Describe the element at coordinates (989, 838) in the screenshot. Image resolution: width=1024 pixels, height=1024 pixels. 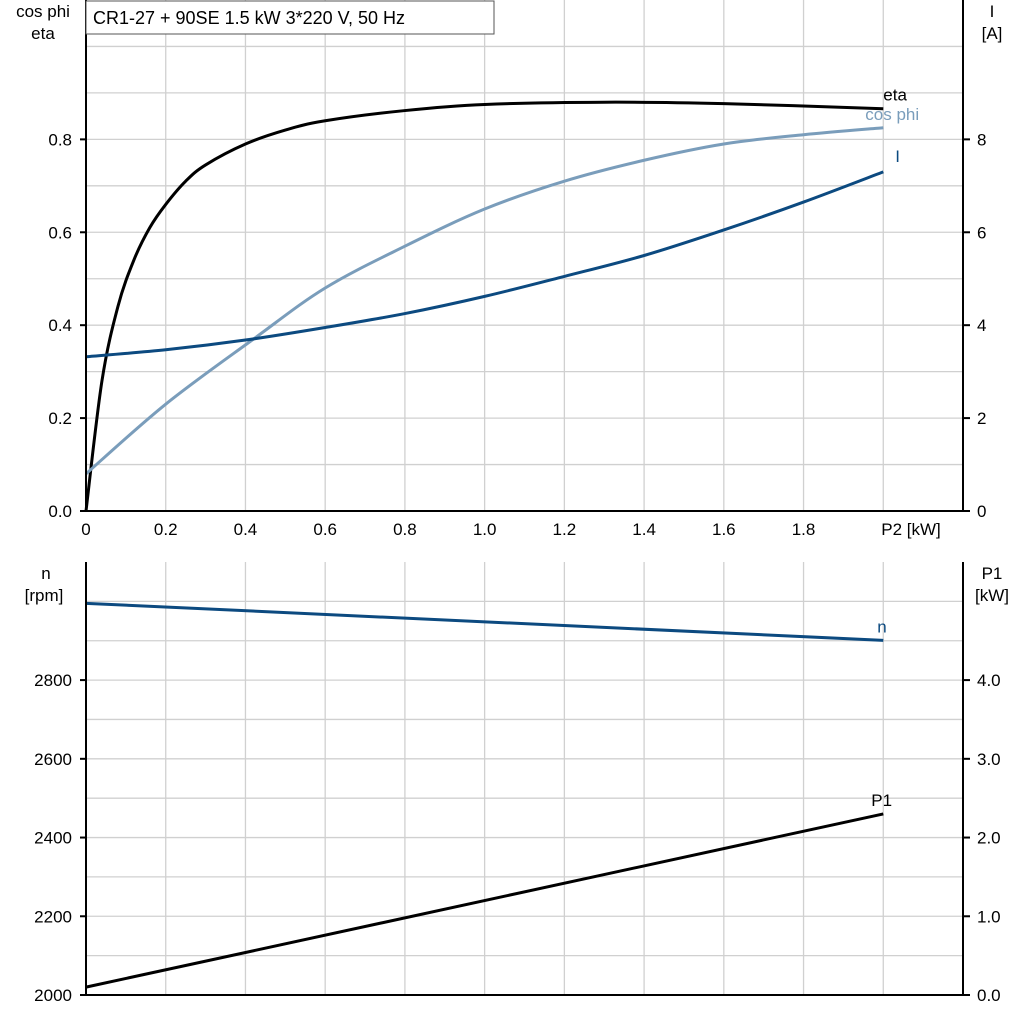
I see `y-right-tick-label: 2.0` at that location.